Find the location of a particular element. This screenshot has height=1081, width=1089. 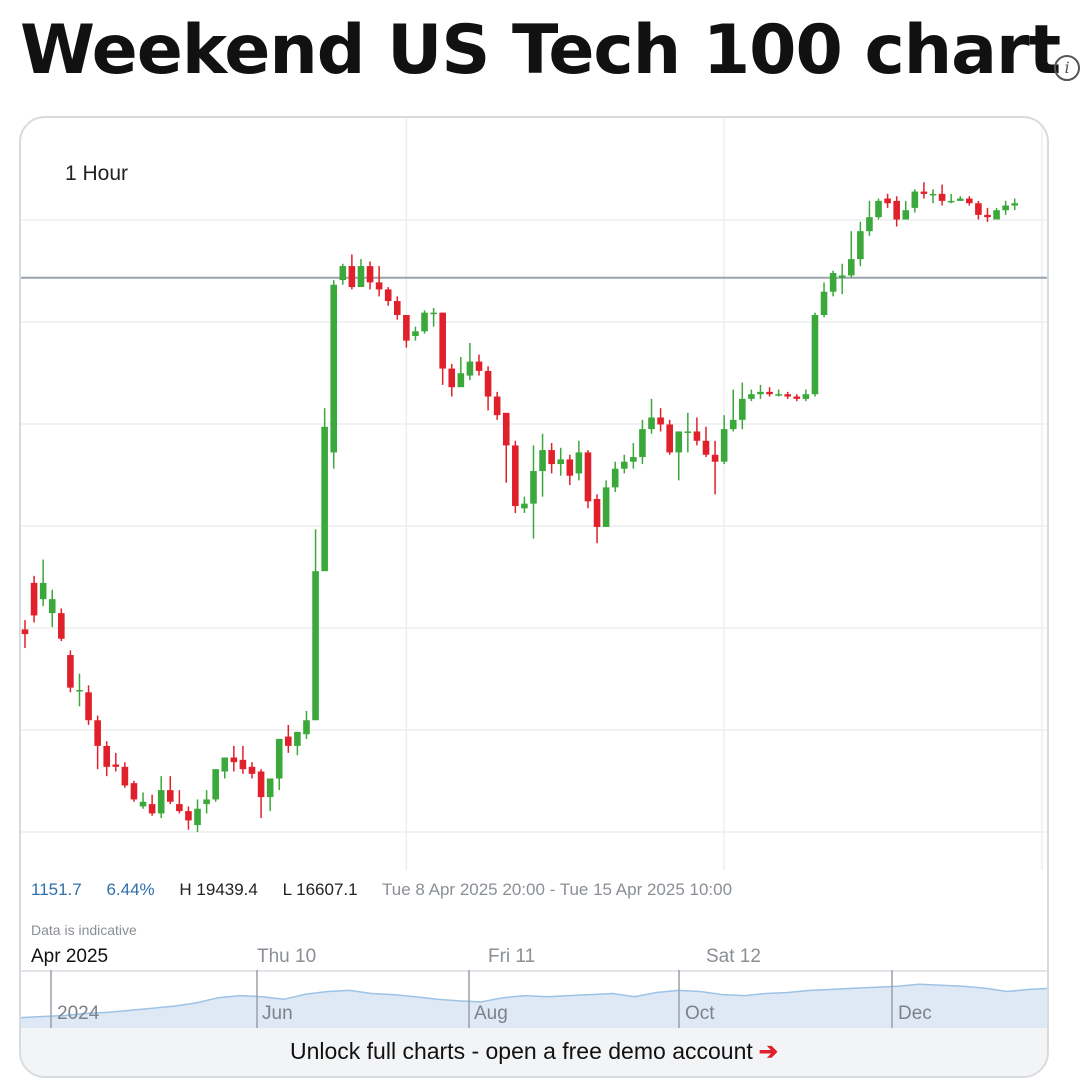

info-icon: i is located at coordinates (1067, 68).